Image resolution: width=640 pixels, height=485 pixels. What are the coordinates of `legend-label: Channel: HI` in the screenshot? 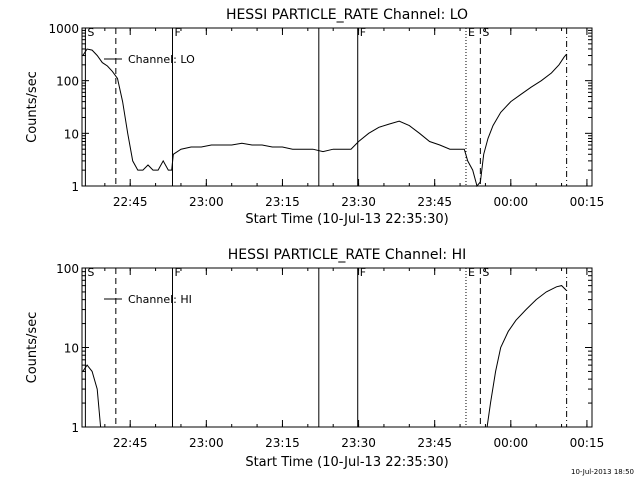 It's located at (160, 299).